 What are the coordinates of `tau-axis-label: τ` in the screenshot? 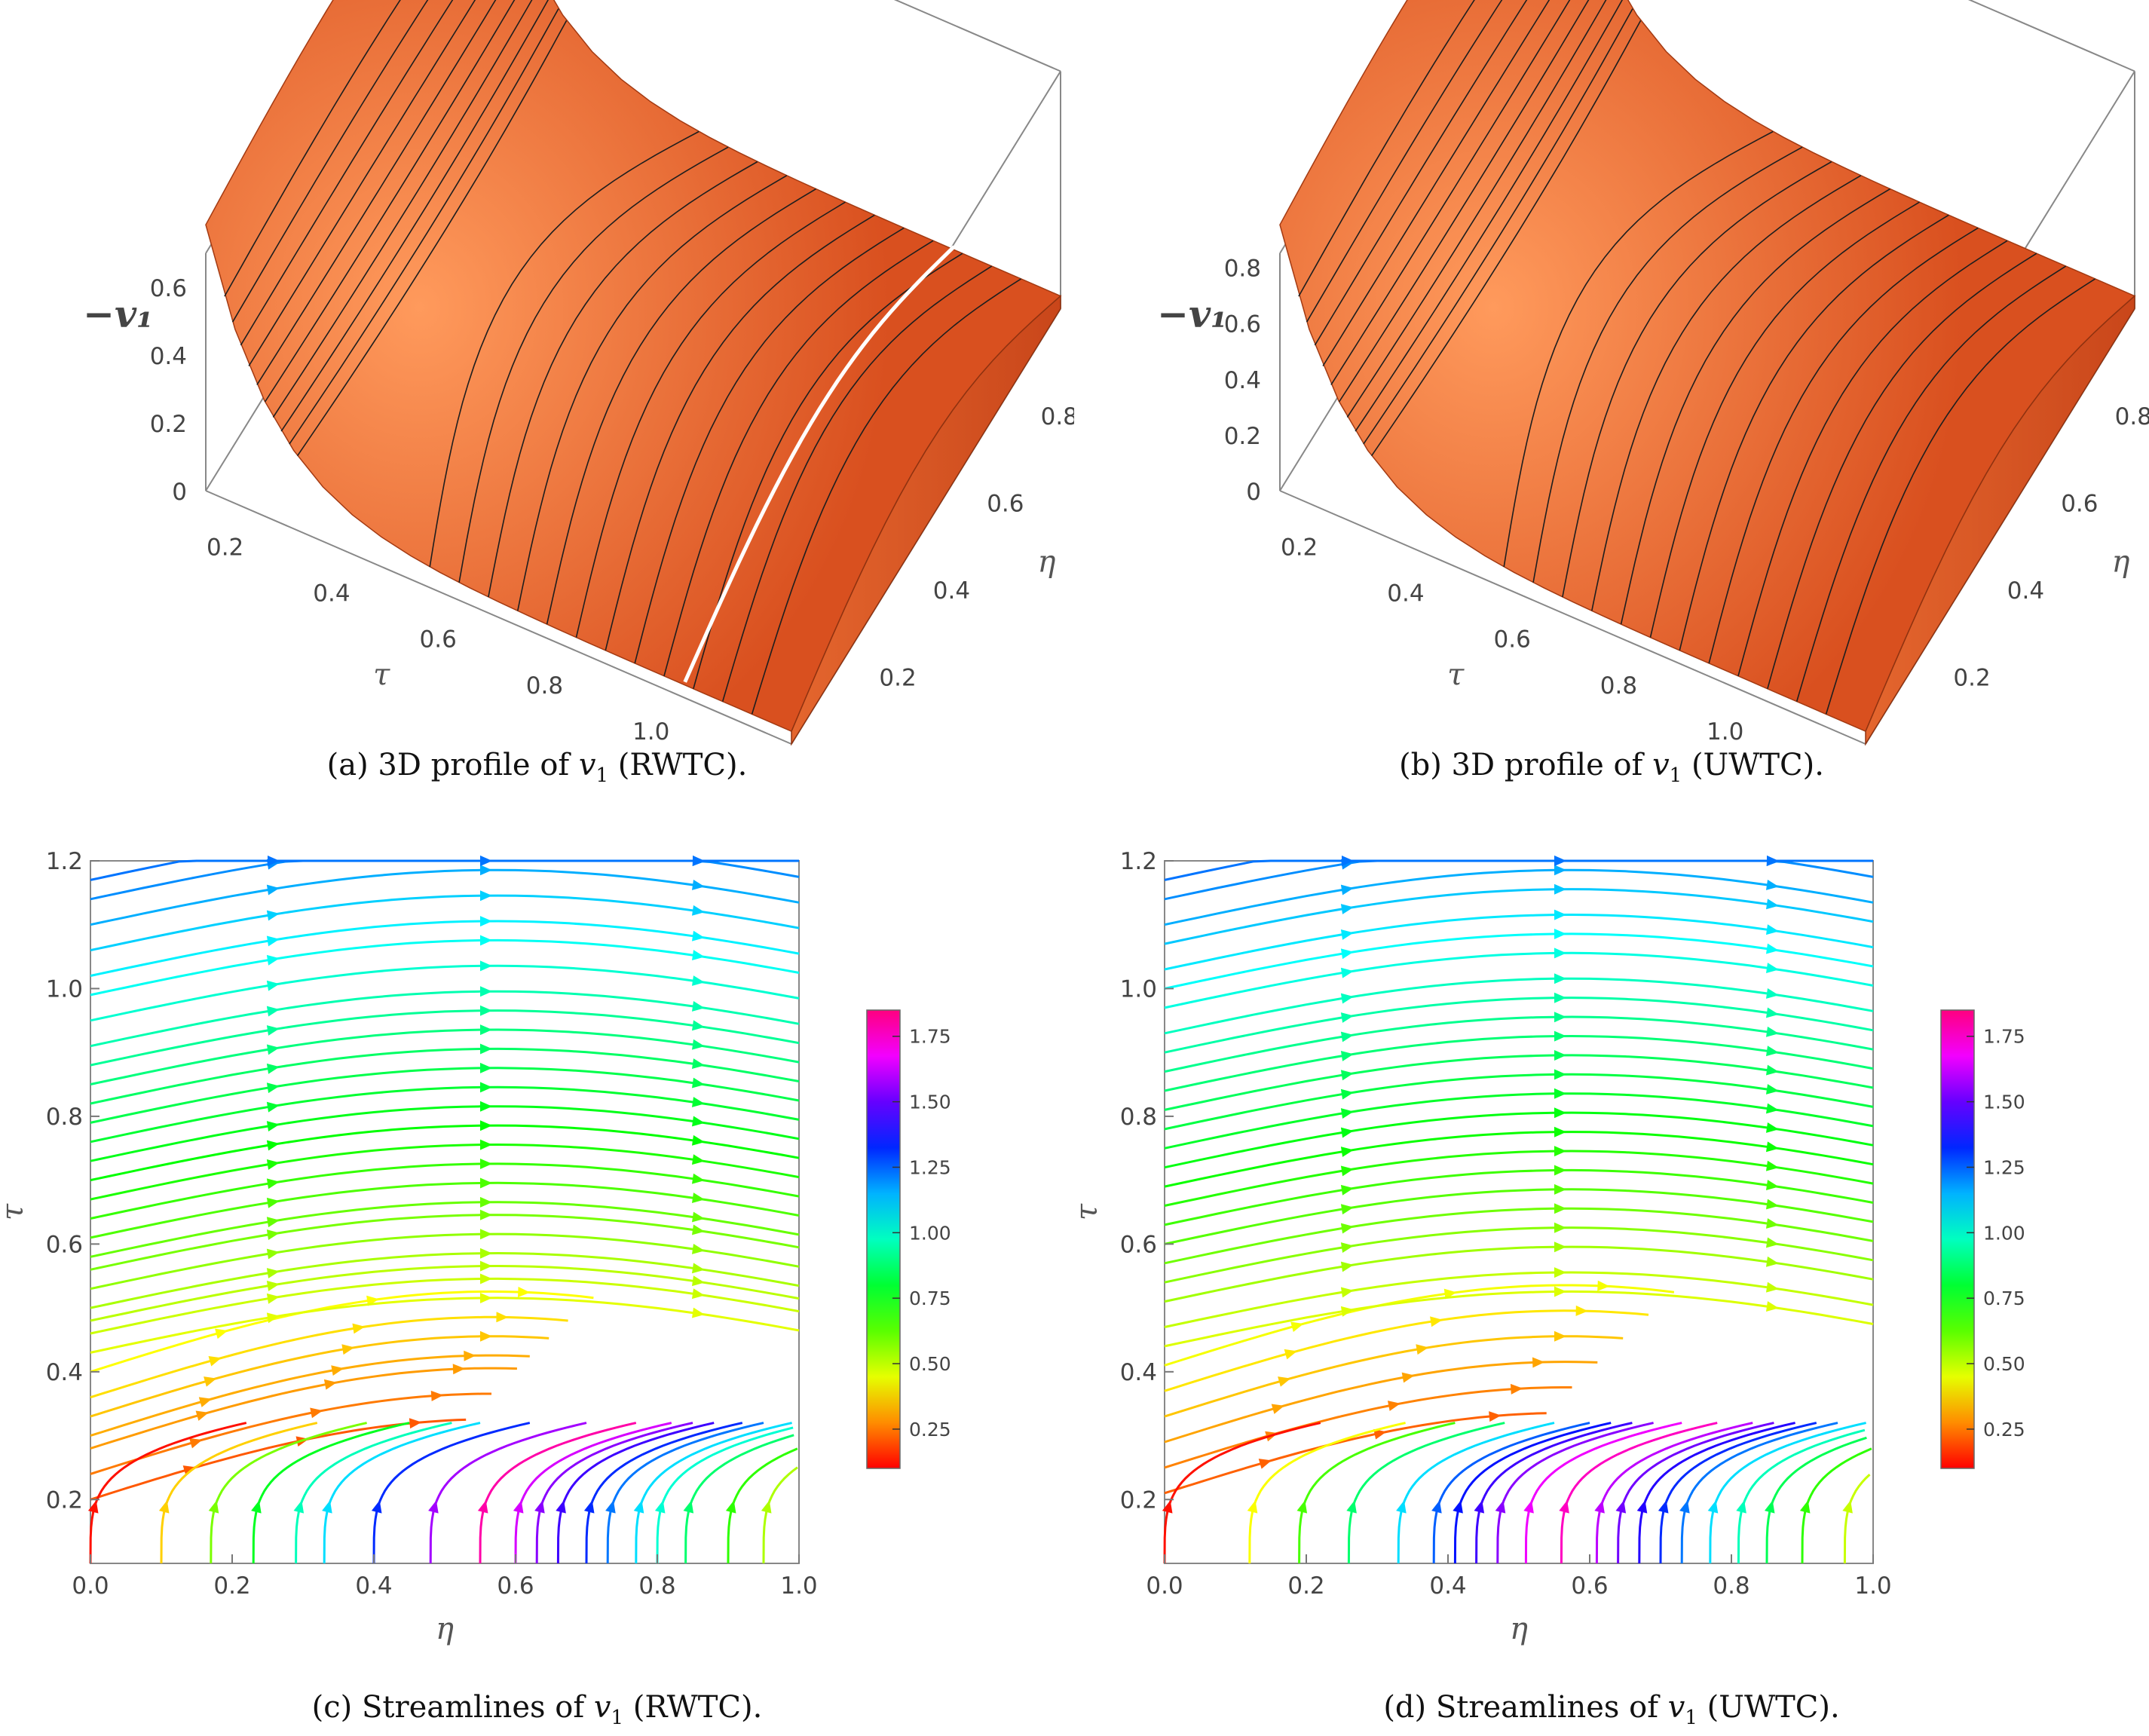 It's located at (1089, 1211).